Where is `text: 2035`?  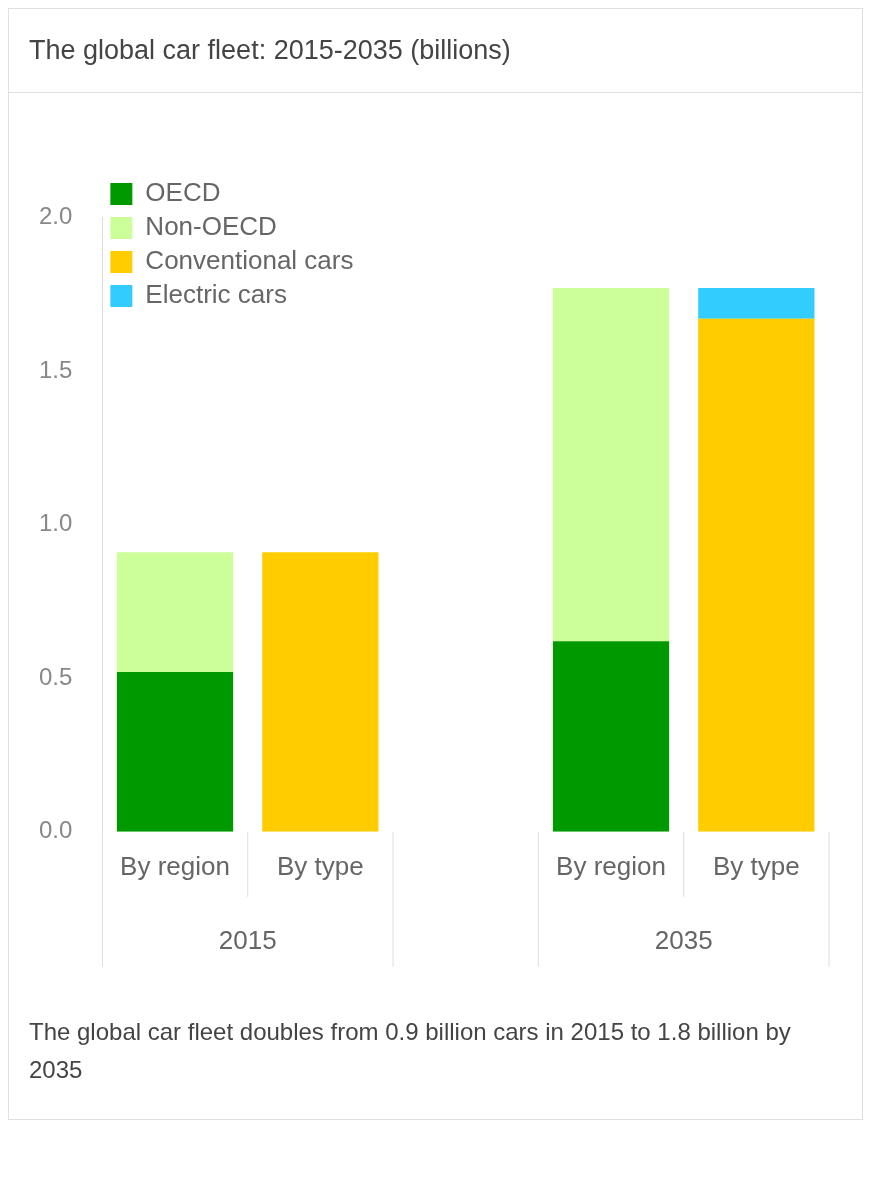
text: 2035 is located at coordinates (683, 939).